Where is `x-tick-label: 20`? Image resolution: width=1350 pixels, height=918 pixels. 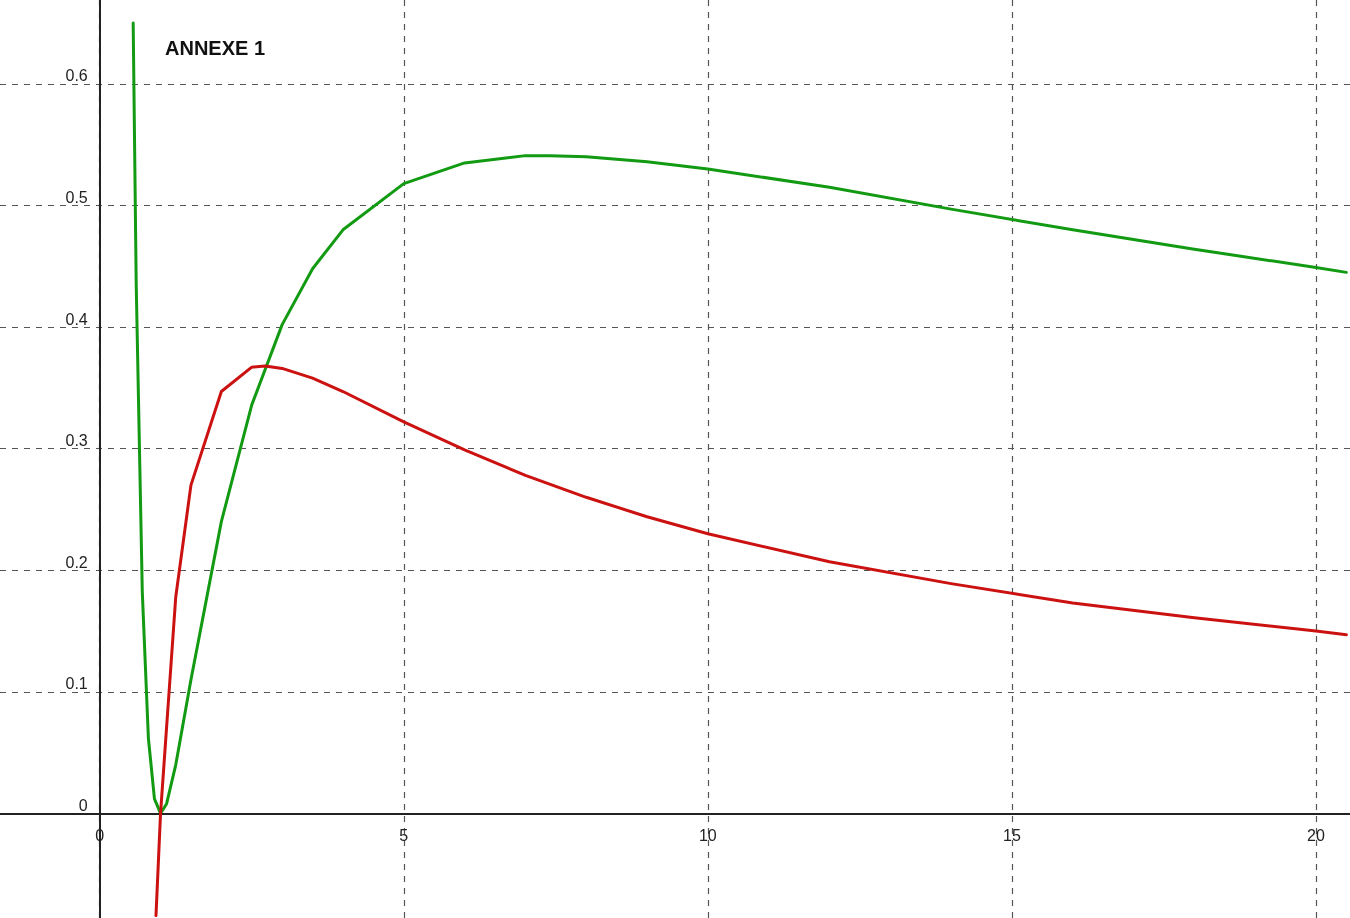 x-tick-label: 20 is located at coordinates (1316, 835).